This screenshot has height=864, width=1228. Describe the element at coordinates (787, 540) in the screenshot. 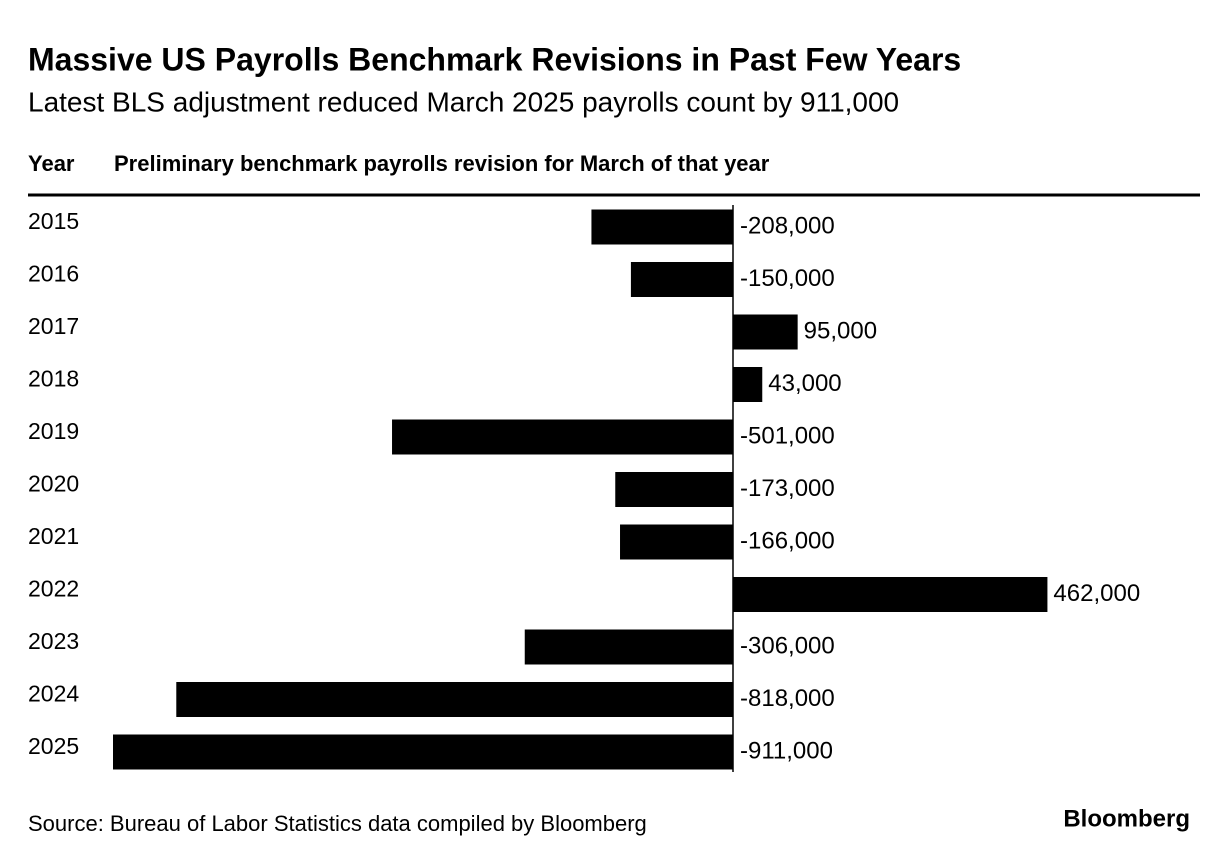

I see `value-label: -166,000` at that location.